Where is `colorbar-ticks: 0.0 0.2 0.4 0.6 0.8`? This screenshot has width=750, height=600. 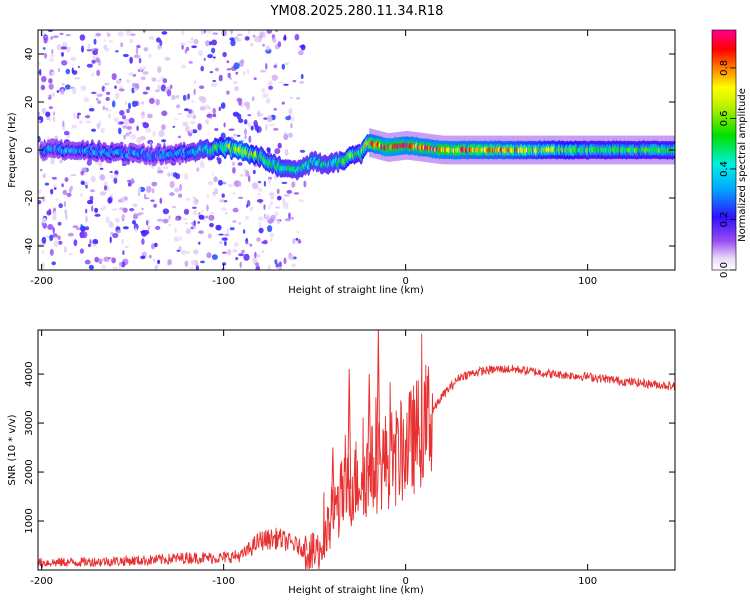 colorbar-ticks: 0.0 0.2 0.4 0.6 0.8 is located at coordinates (727, 169).